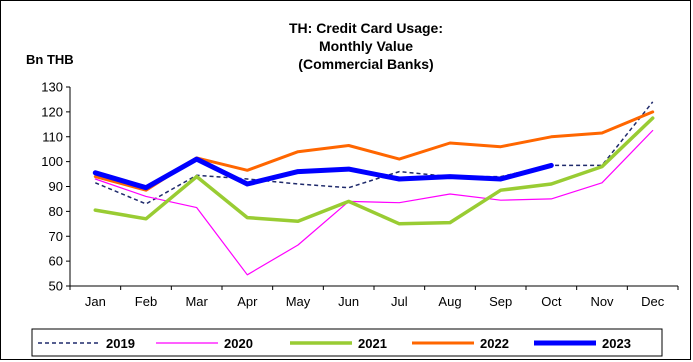  I want to click on y-axis-label: Bn THB, so click(50, 59).